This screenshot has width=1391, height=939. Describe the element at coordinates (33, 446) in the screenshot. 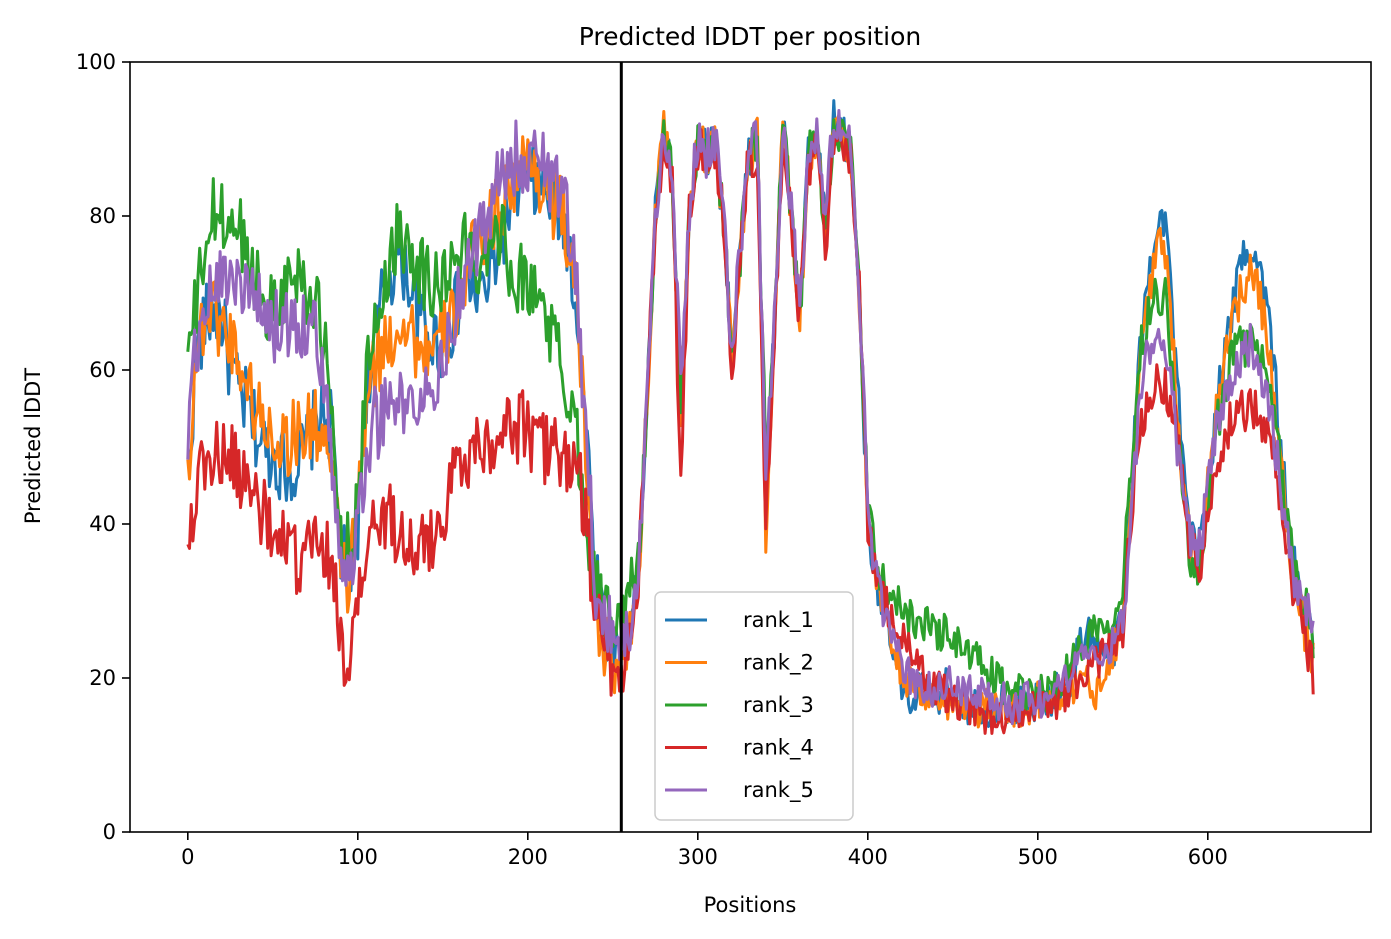

I see `y-axis-title: Predicted lDDT` at that location.